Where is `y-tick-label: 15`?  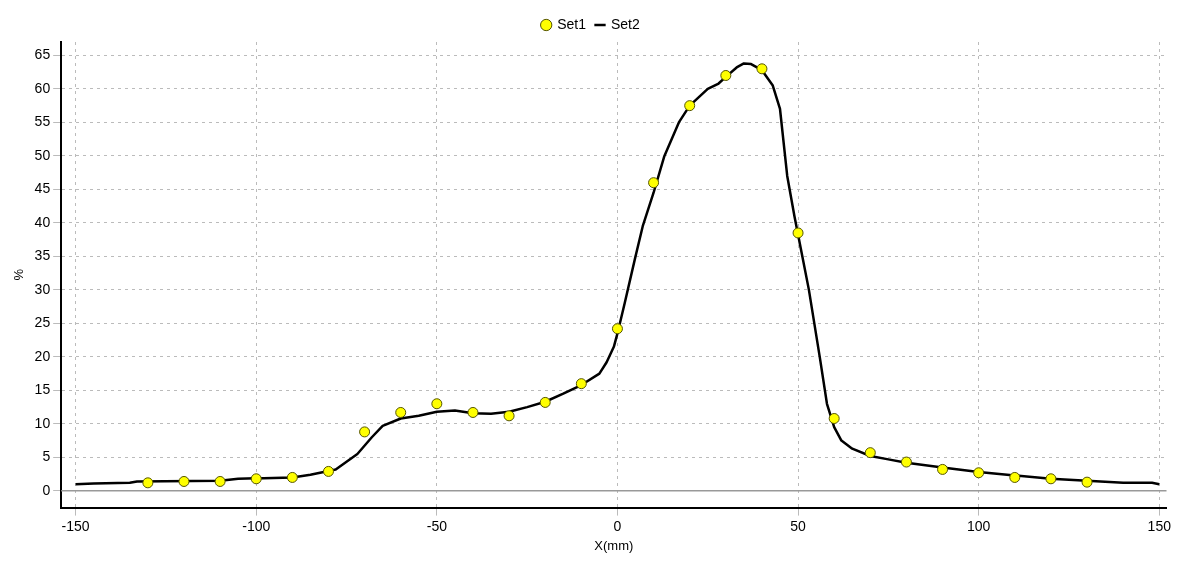
y-tick-label: 15 is located at coordinates (42, 389).